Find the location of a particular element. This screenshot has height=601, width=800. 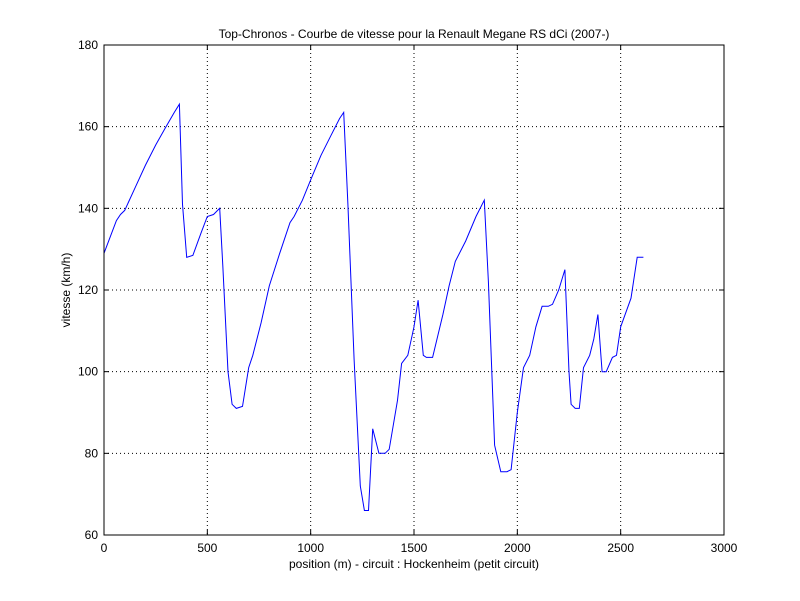

x-tick-label: 500 is located at coordinates (207, 548).